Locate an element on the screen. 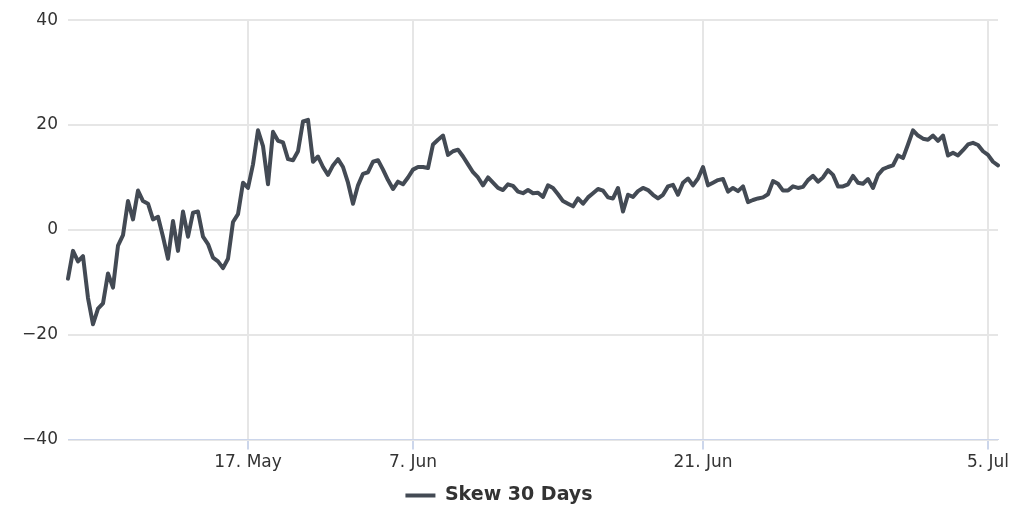  x-tick-label: 21. Jun is located at coordinates (703, 461).